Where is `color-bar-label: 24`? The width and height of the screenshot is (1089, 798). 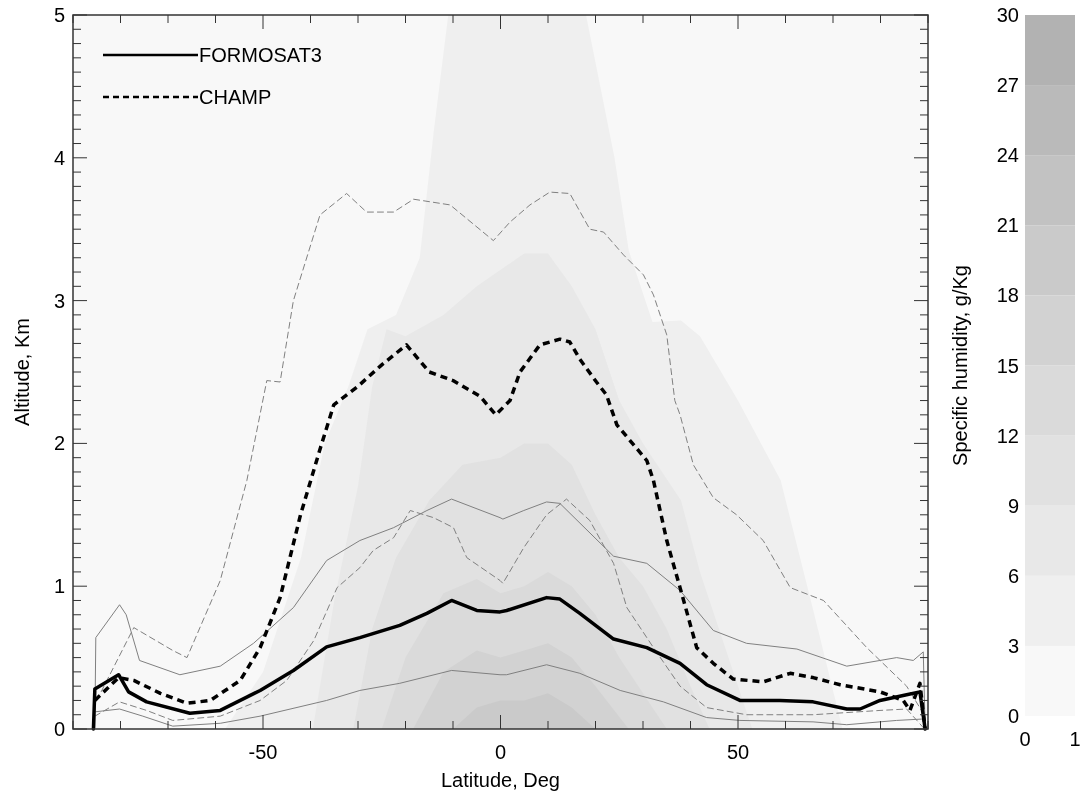
color-bar-label: 24 is located at coordinates (1007, 155).